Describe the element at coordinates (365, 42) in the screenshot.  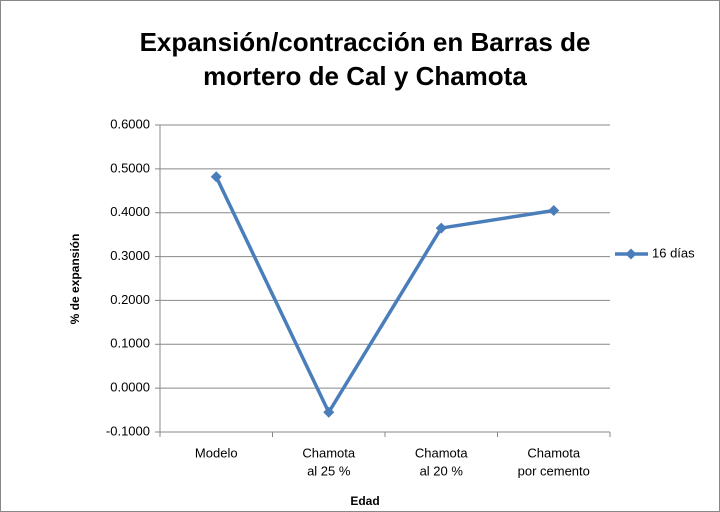
I see `chart-title: Expansión/contracción en Barras de` at that location.